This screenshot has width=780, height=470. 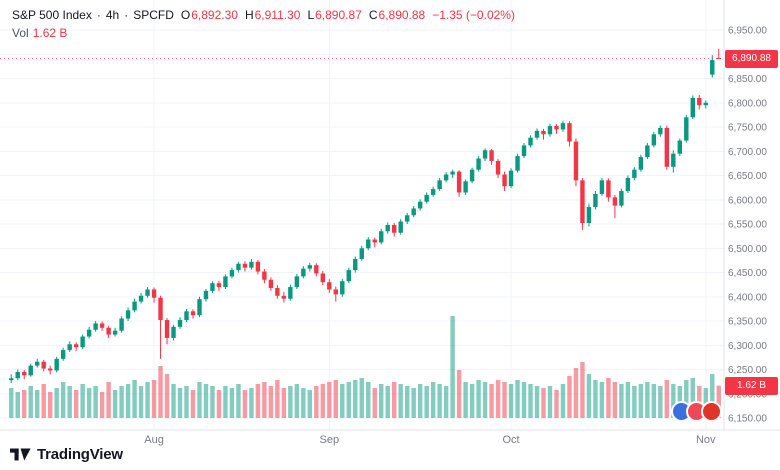 What do you see at coordinates (751, 58) in the screenshot?
I see `last-price-badge: 6,890.88` at bounding box center [751, 58].